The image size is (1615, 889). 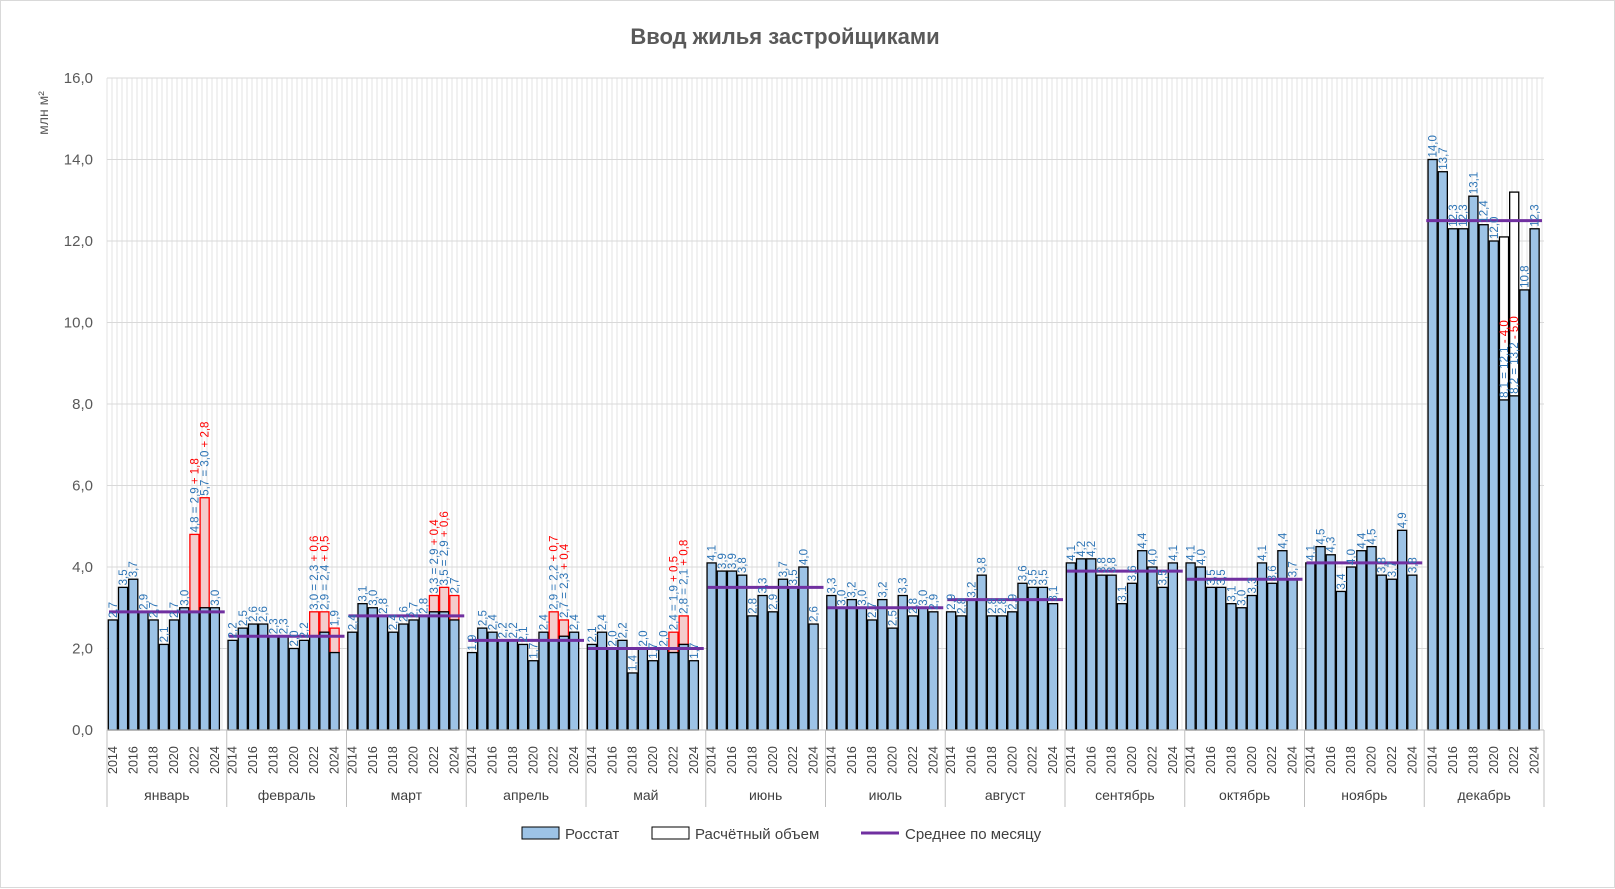 I want to click on year-tick-label: 2024, so click(x=933, y=760).